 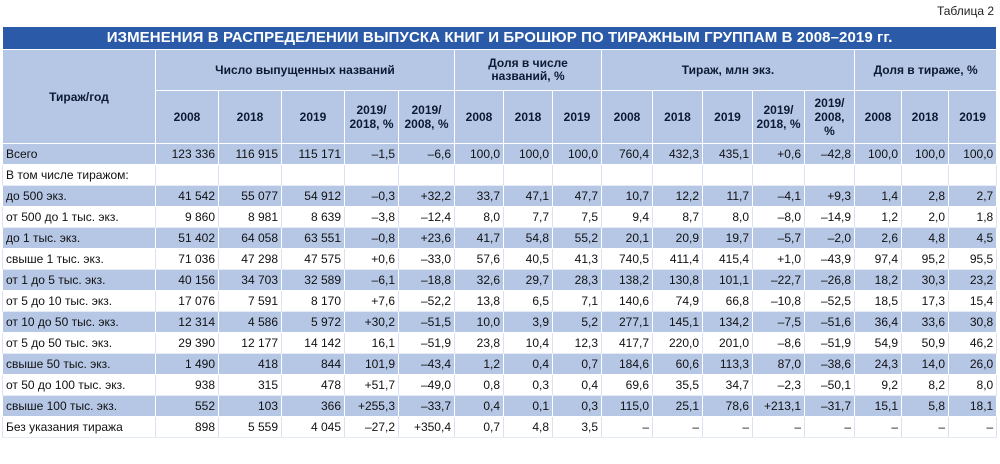 I want to click on table-cell: 3,9, so click(x=528, y=322).